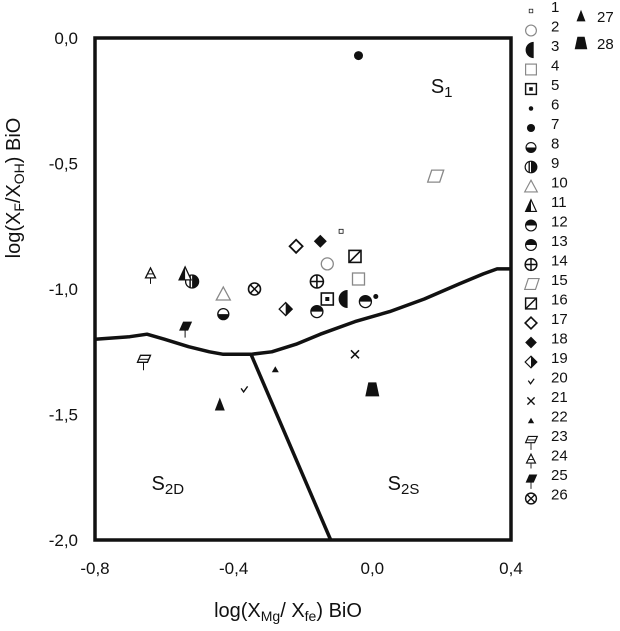  I want to click on y-tick-label: -2,0, so click(63, 540).